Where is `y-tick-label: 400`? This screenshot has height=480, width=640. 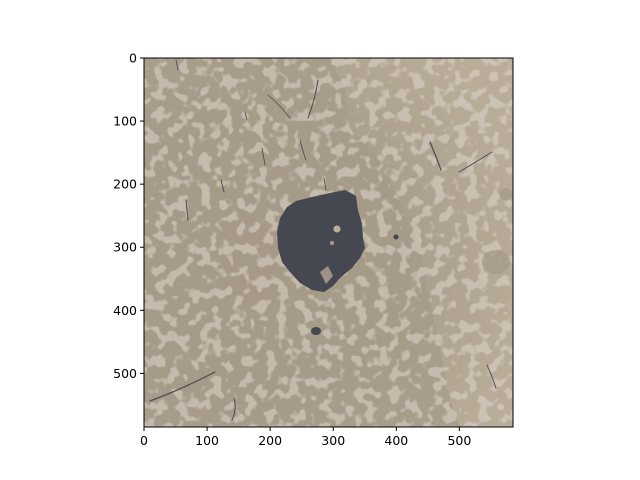
y-tick-label: 400 is located at coordinates (125, 310).